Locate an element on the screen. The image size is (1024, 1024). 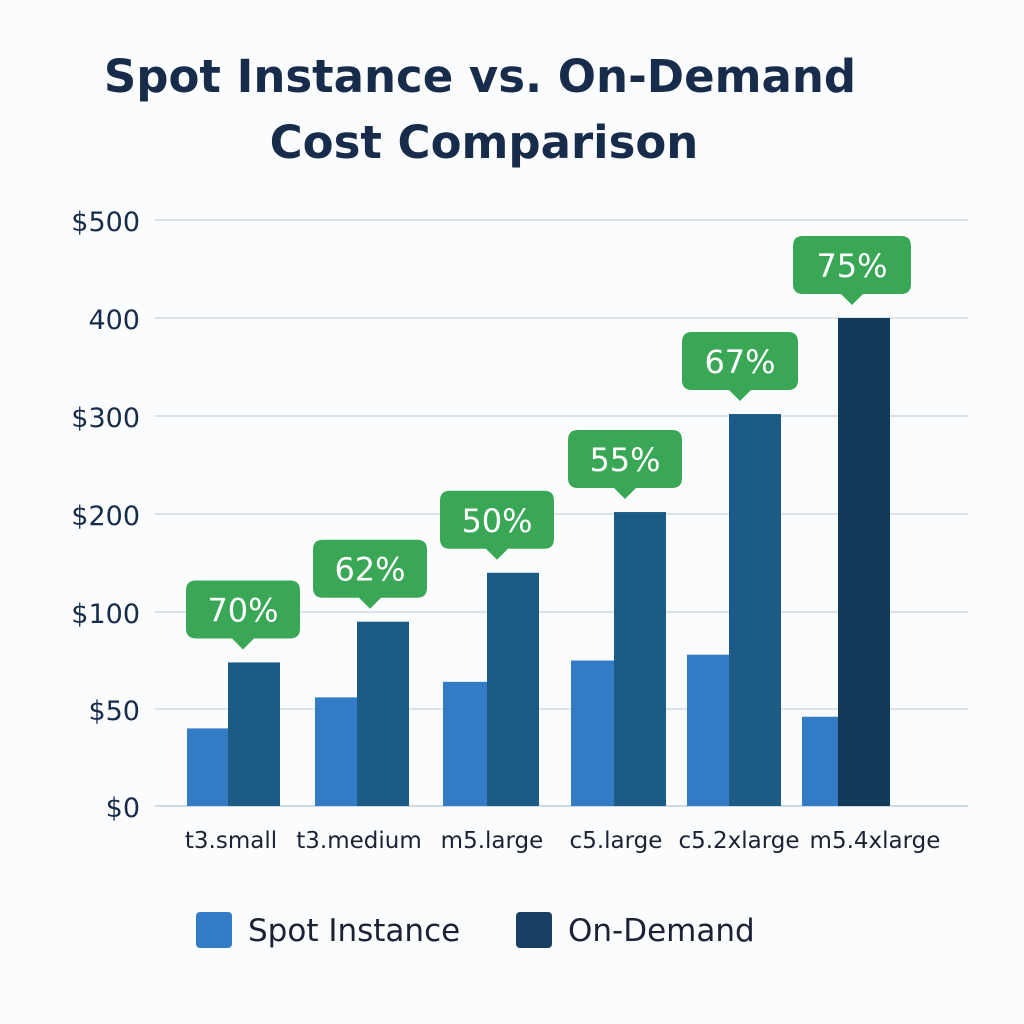
x-category-label: c5.large is located at coordinates (616, 841).